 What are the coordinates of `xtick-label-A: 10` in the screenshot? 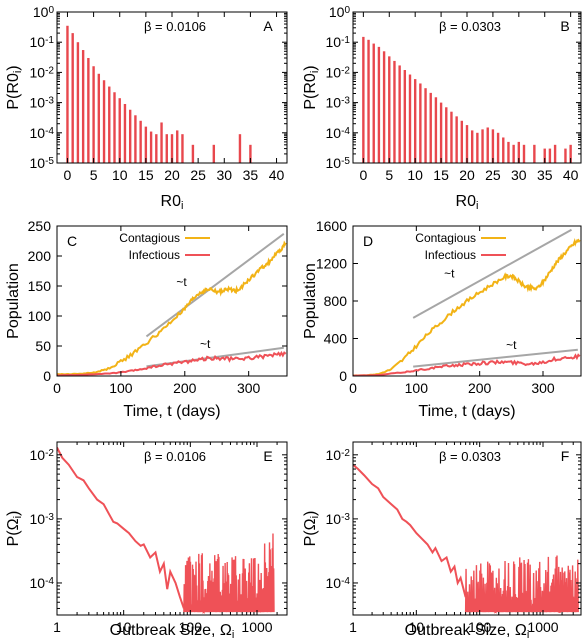 It's located at (120, 175).